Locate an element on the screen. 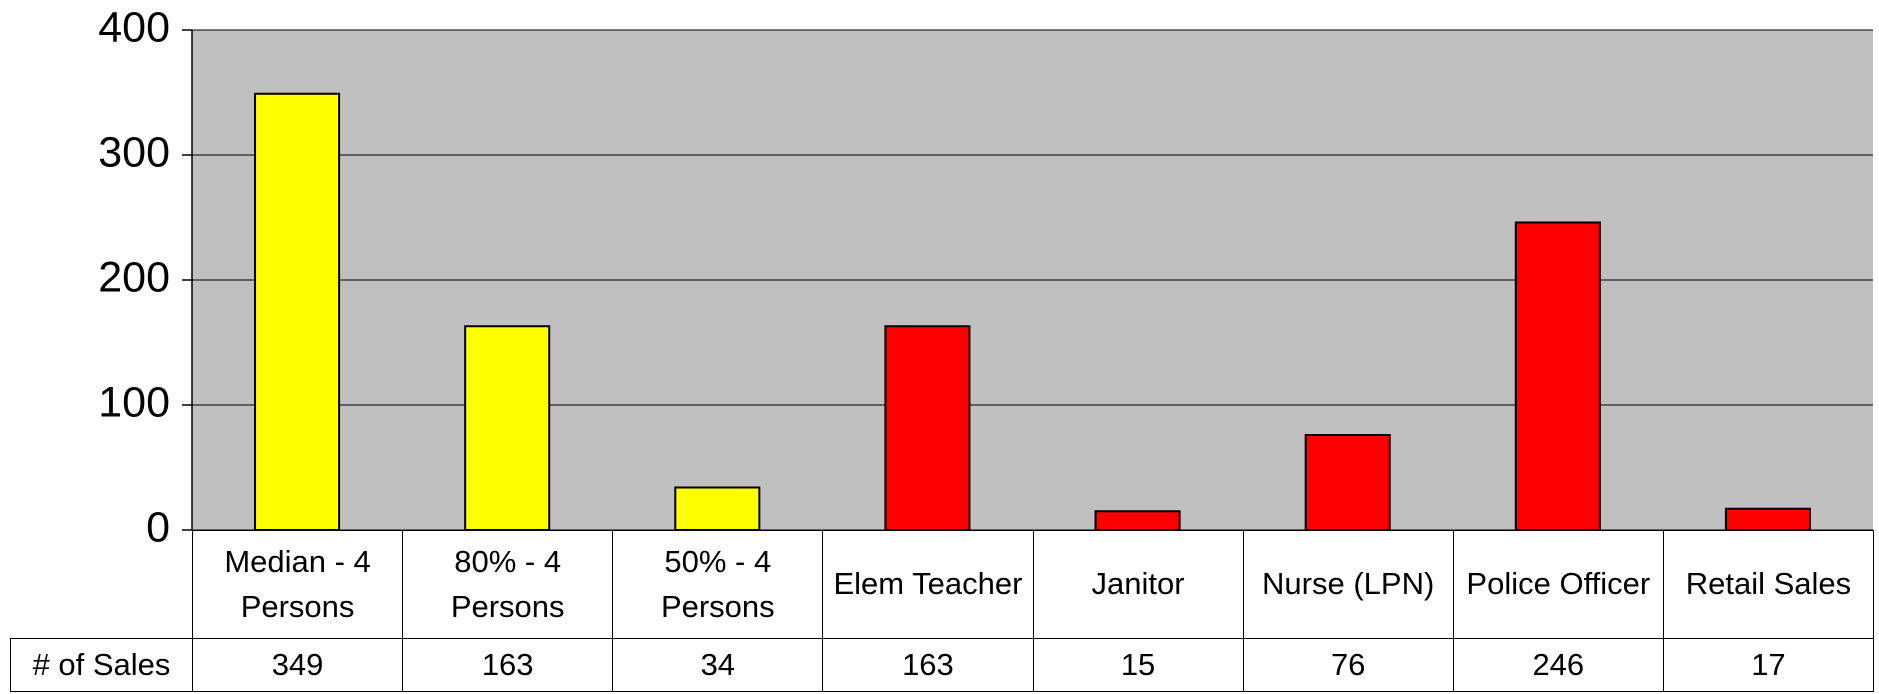 This screenshot has width=1879, height=694. value-cell: 15 is located at coordinates (1138, 665).